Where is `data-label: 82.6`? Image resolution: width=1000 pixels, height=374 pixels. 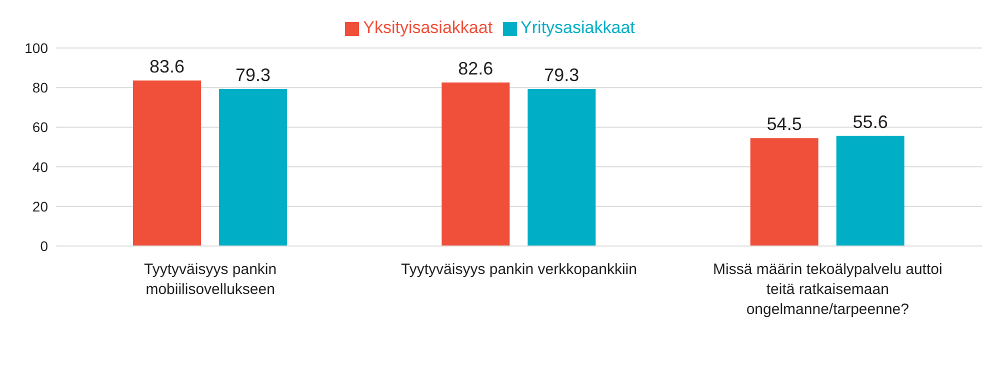 data-label: 82.6 is located at coordinates (476, 68).